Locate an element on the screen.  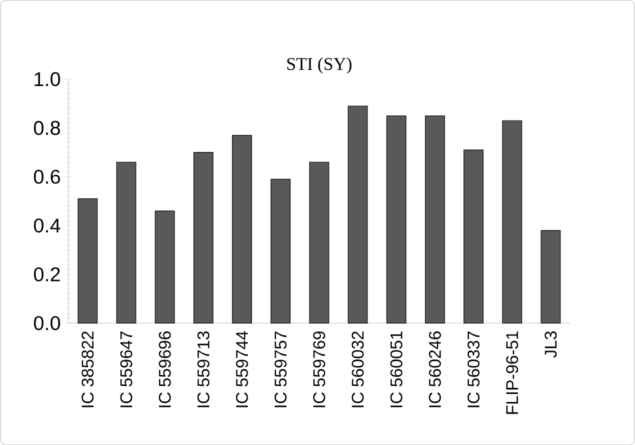
y-tick-label: 0.8 is located at coordinates (47, 127).